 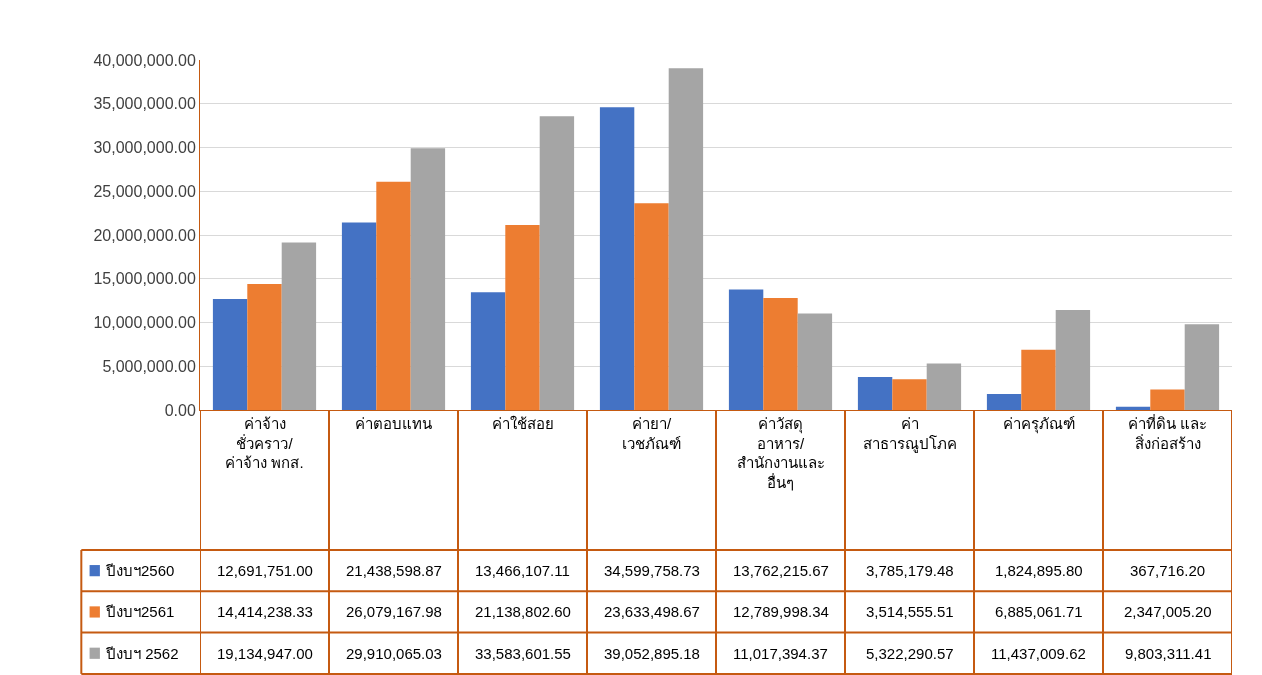 I want to click on x-tick-label: ค่าที่ดิน และ สิ่งก่อสร้าง, so click(x=1167, y=432).